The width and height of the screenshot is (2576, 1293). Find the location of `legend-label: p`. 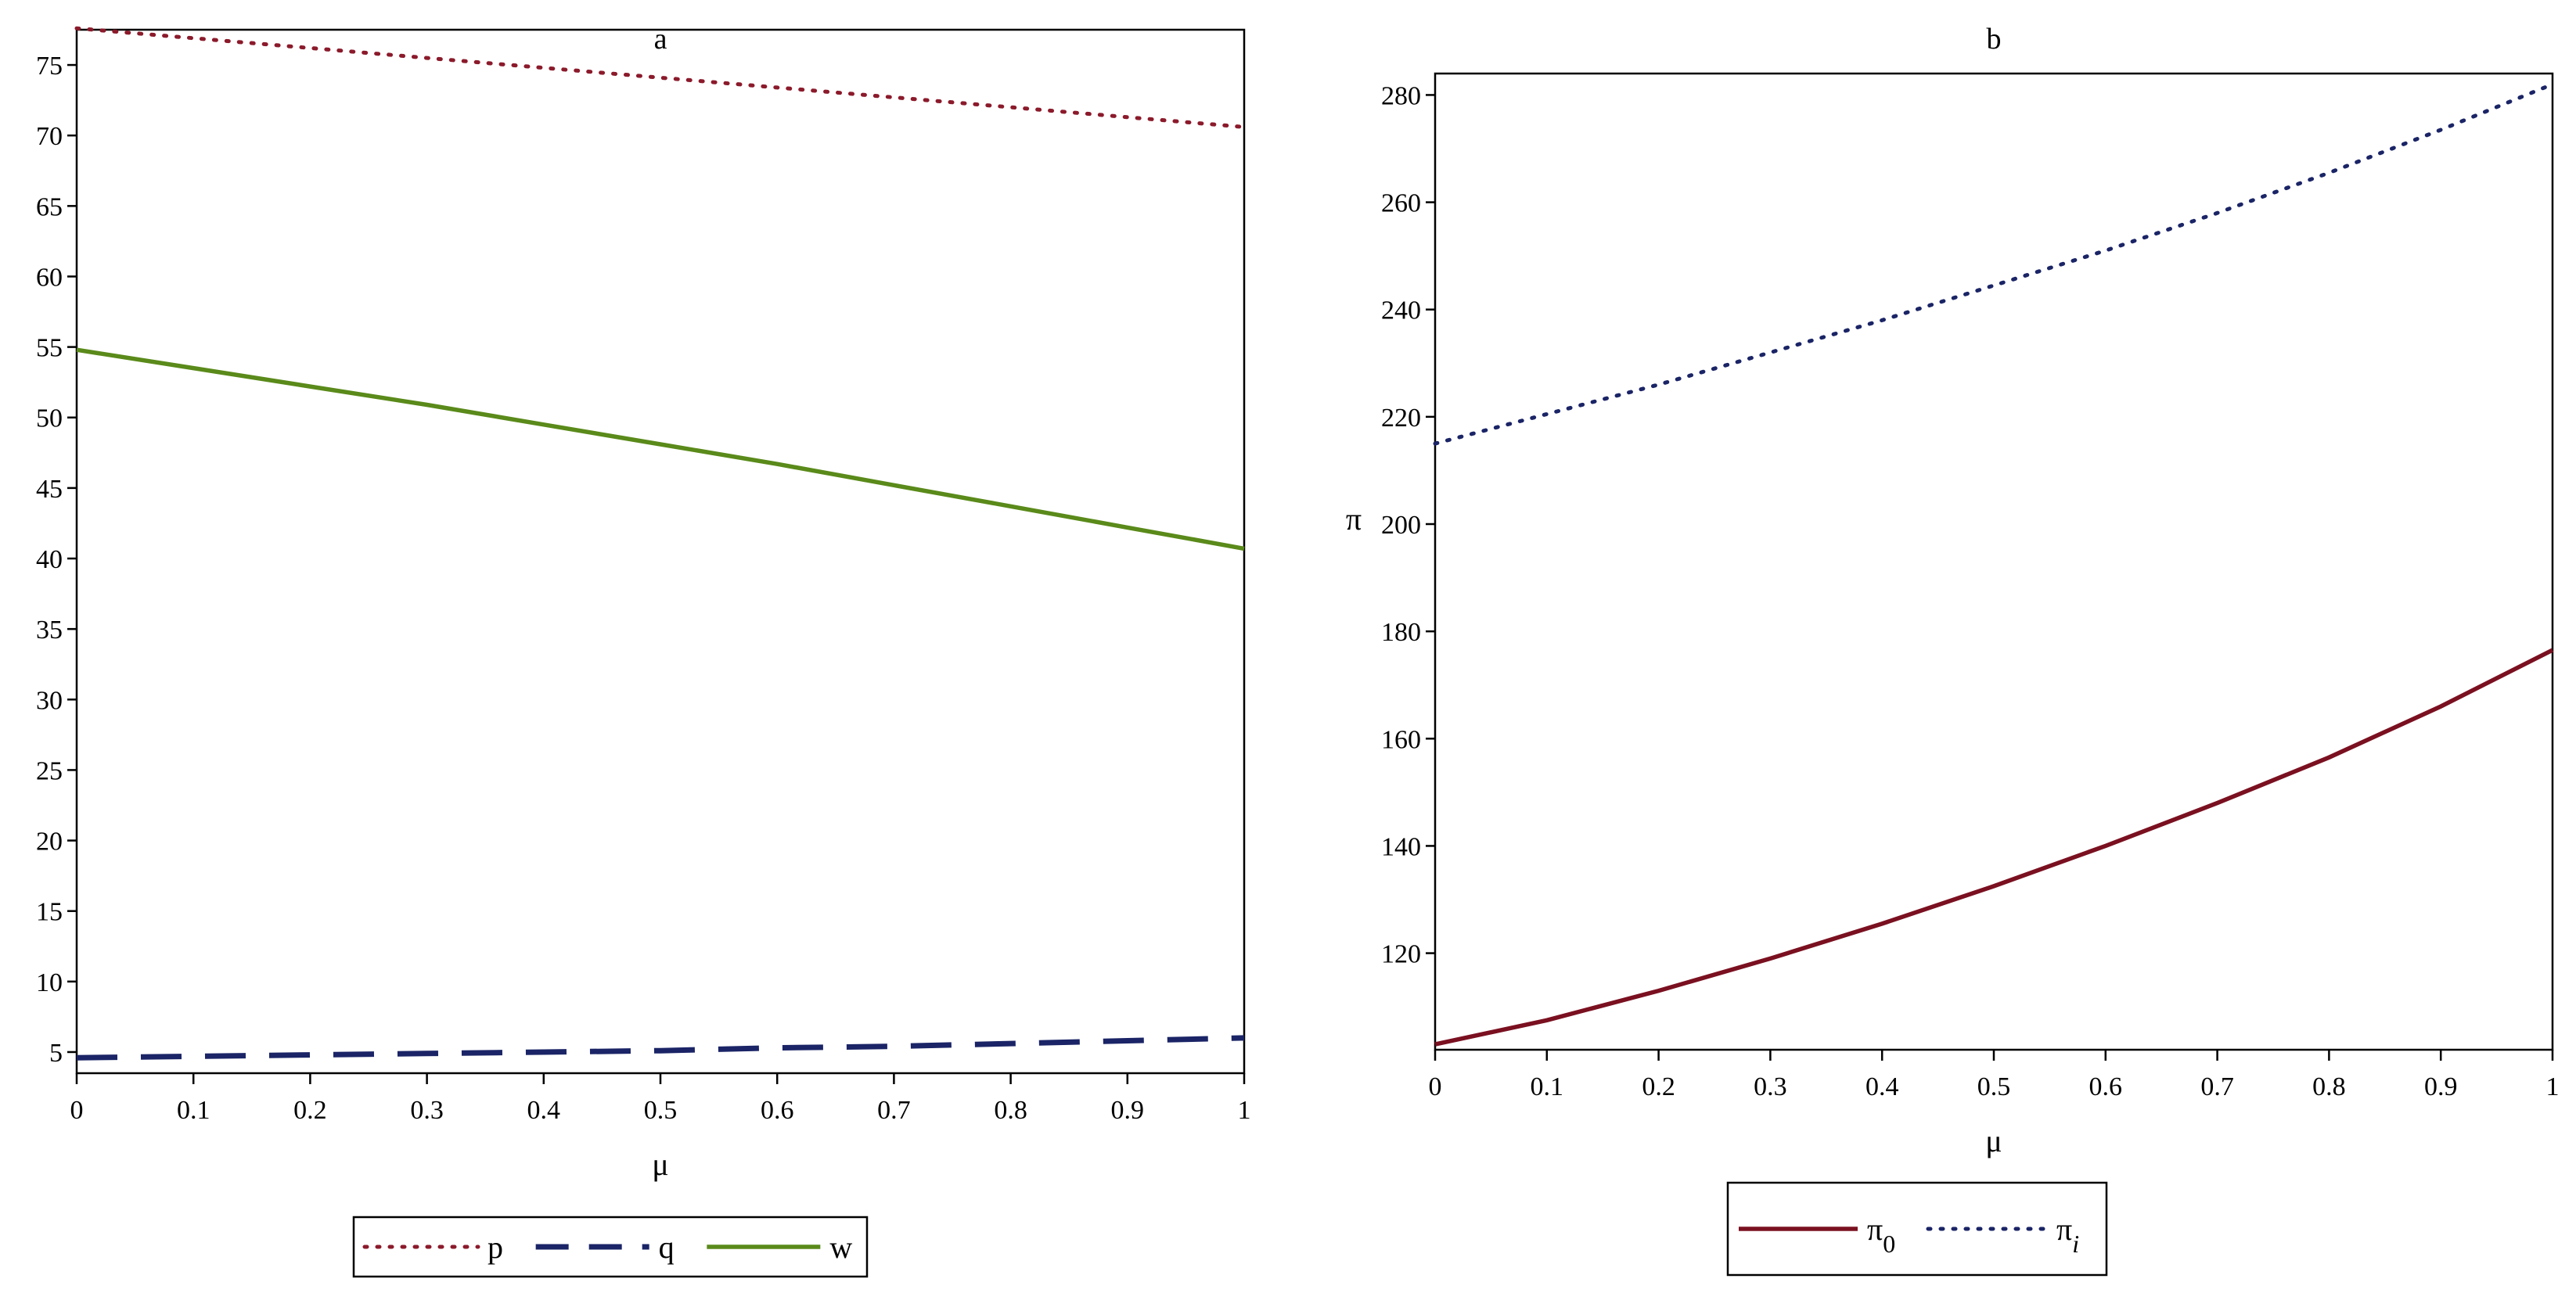

legend-label: p is located at coordinates (495, 1247).